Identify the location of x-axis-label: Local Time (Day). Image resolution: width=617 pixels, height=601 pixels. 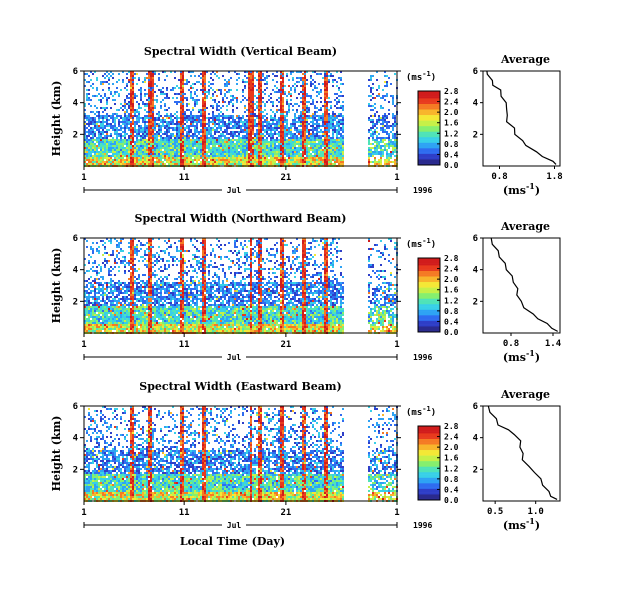
(232, 541).